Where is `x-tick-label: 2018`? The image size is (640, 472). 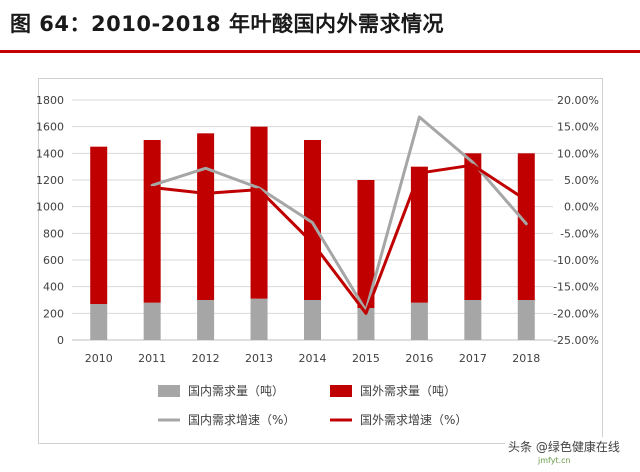 x-tick-label: 2018 is located at coordinates (526, 358).